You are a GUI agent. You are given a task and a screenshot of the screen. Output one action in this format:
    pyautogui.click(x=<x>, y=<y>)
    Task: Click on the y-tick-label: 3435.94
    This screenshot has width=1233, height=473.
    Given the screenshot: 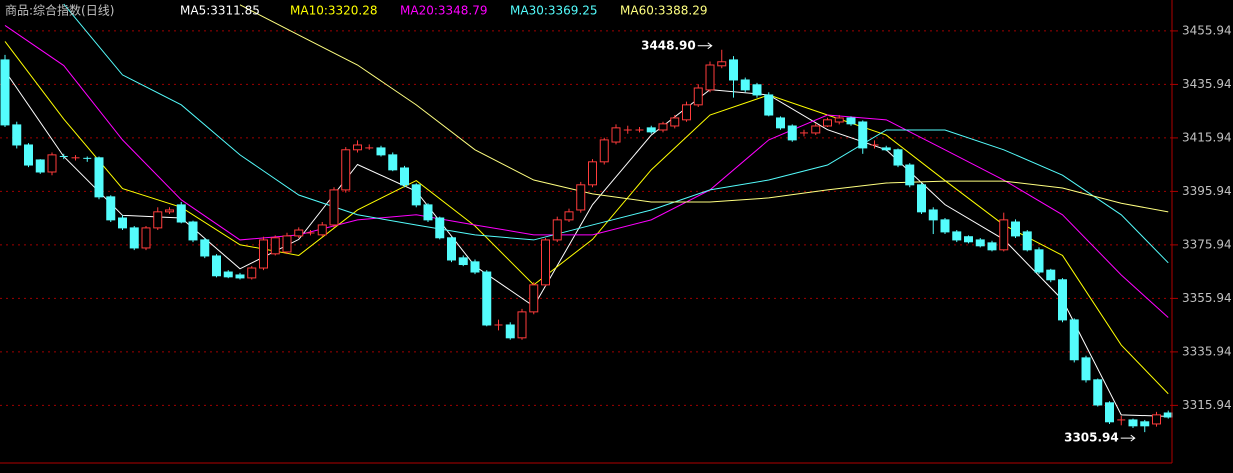 What is the action you would take?
    pyautogui.click(x=1207, y=84)
    